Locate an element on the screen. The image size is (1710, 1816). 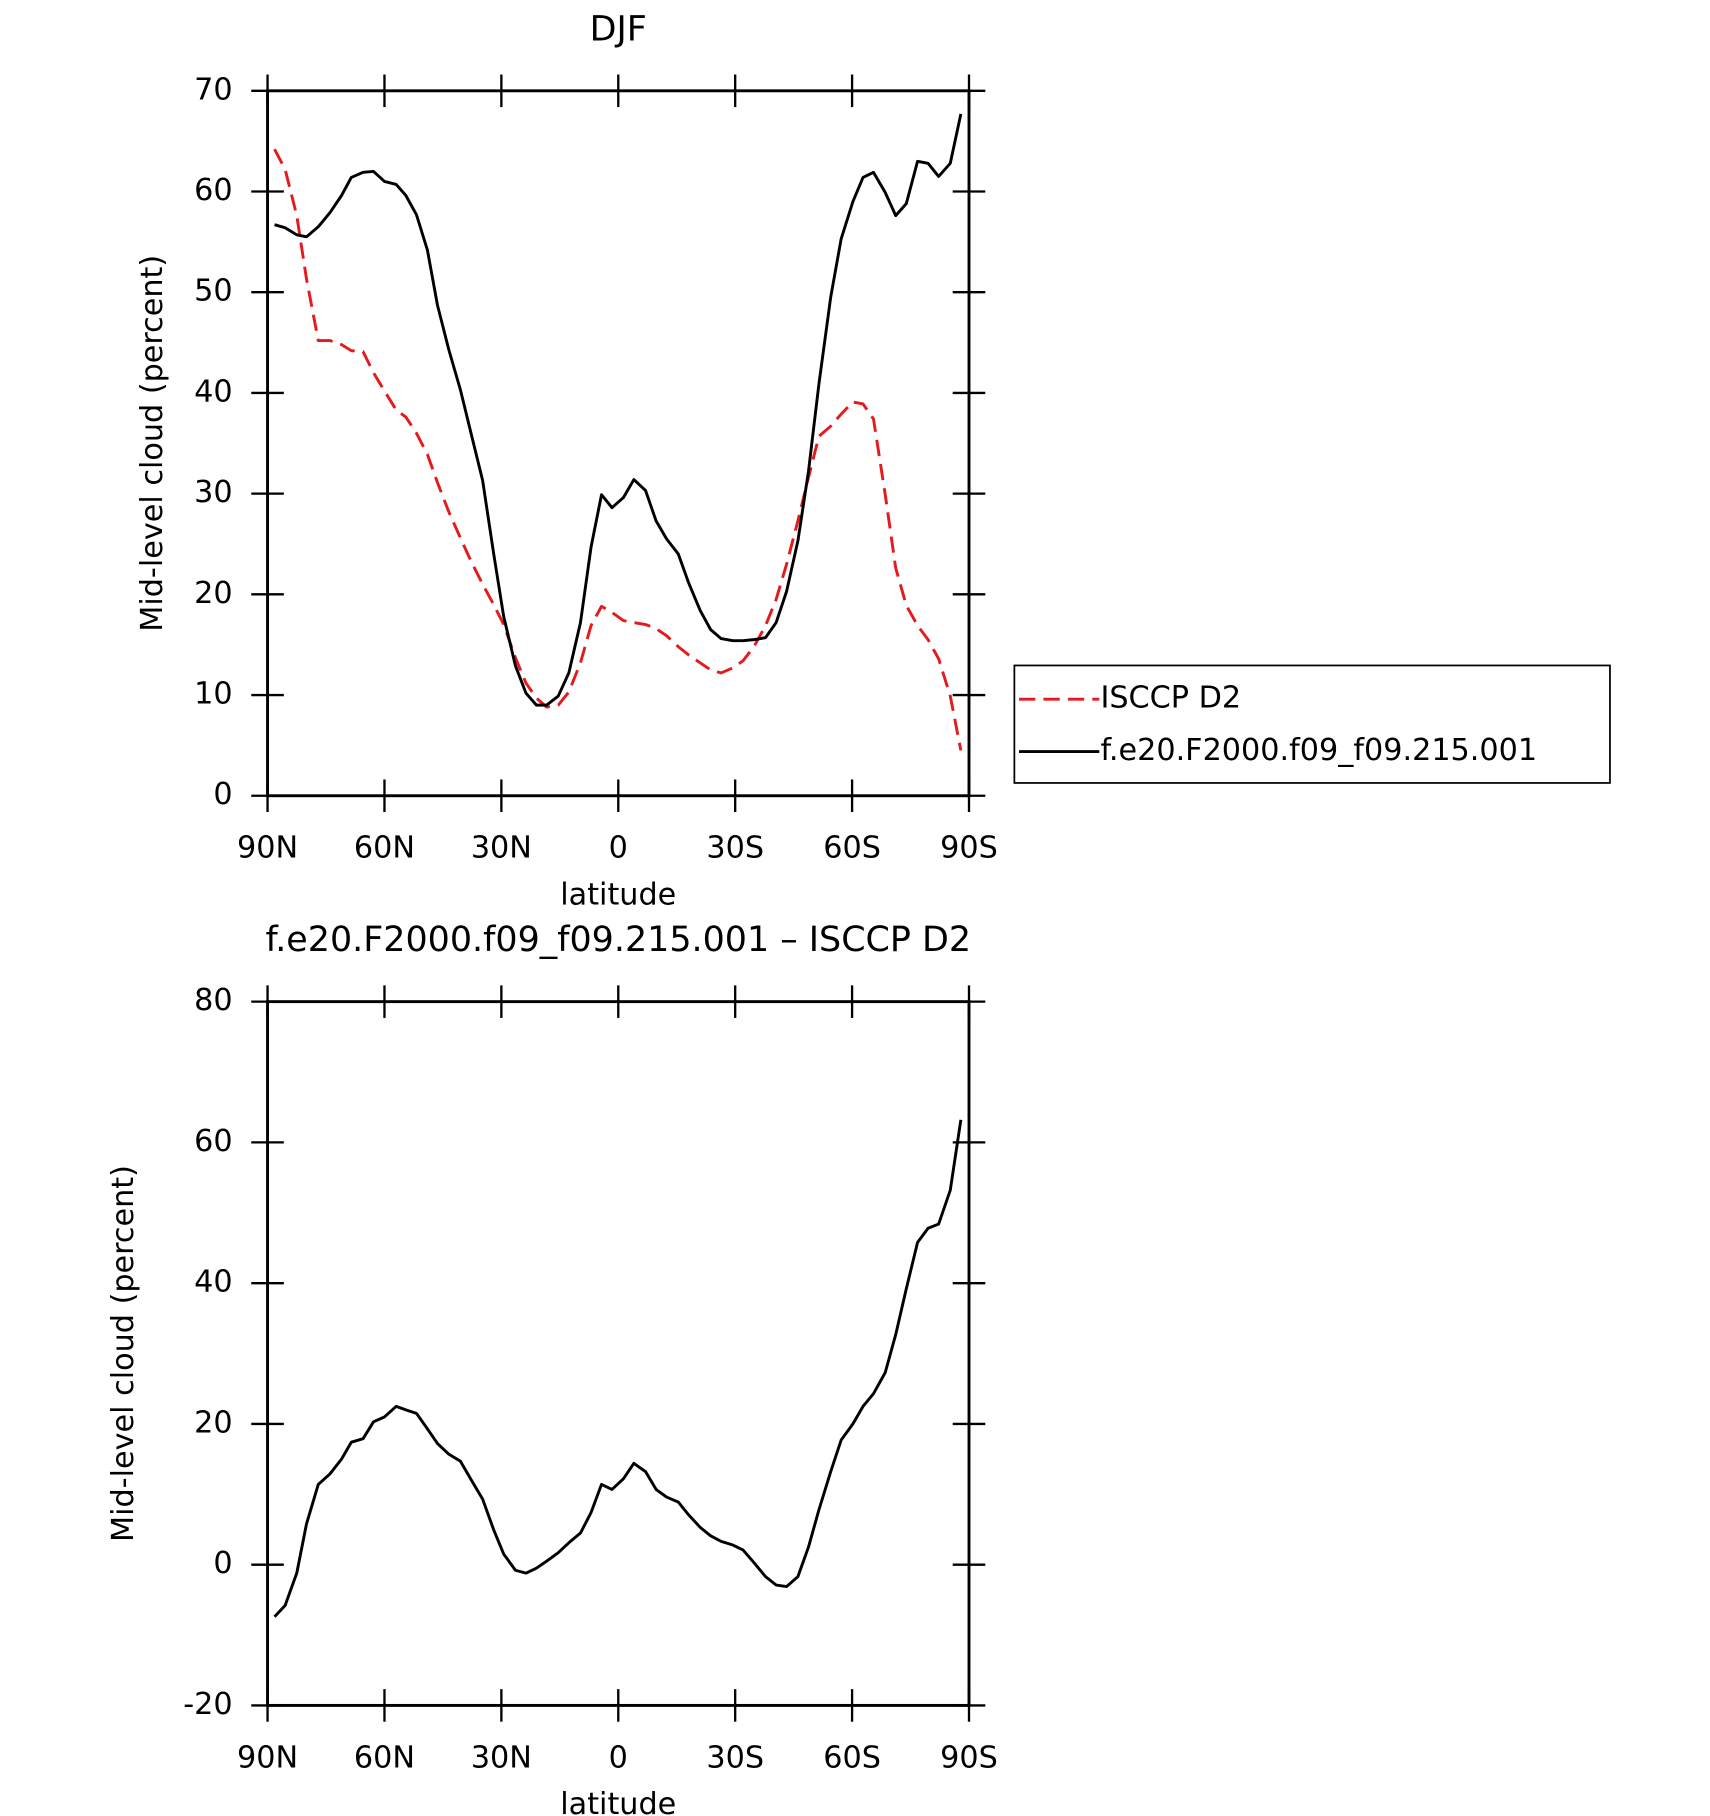
y-tick-label: 50 is located at coordinates (213, 291).